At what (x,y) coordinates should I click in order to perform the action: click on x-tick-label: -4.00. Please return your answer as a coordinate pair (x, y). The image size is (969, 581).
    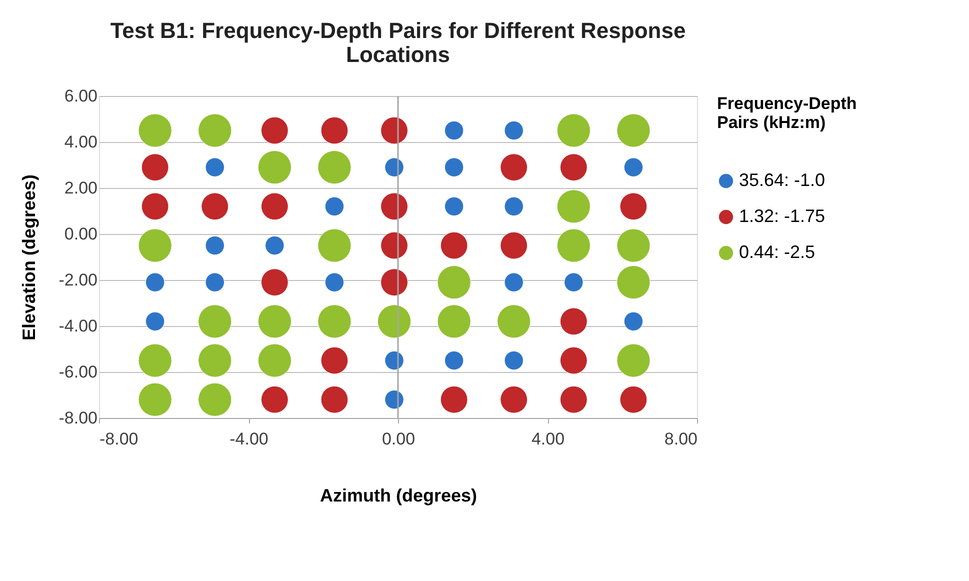
    Looking at the image, I should click on (249, 439).